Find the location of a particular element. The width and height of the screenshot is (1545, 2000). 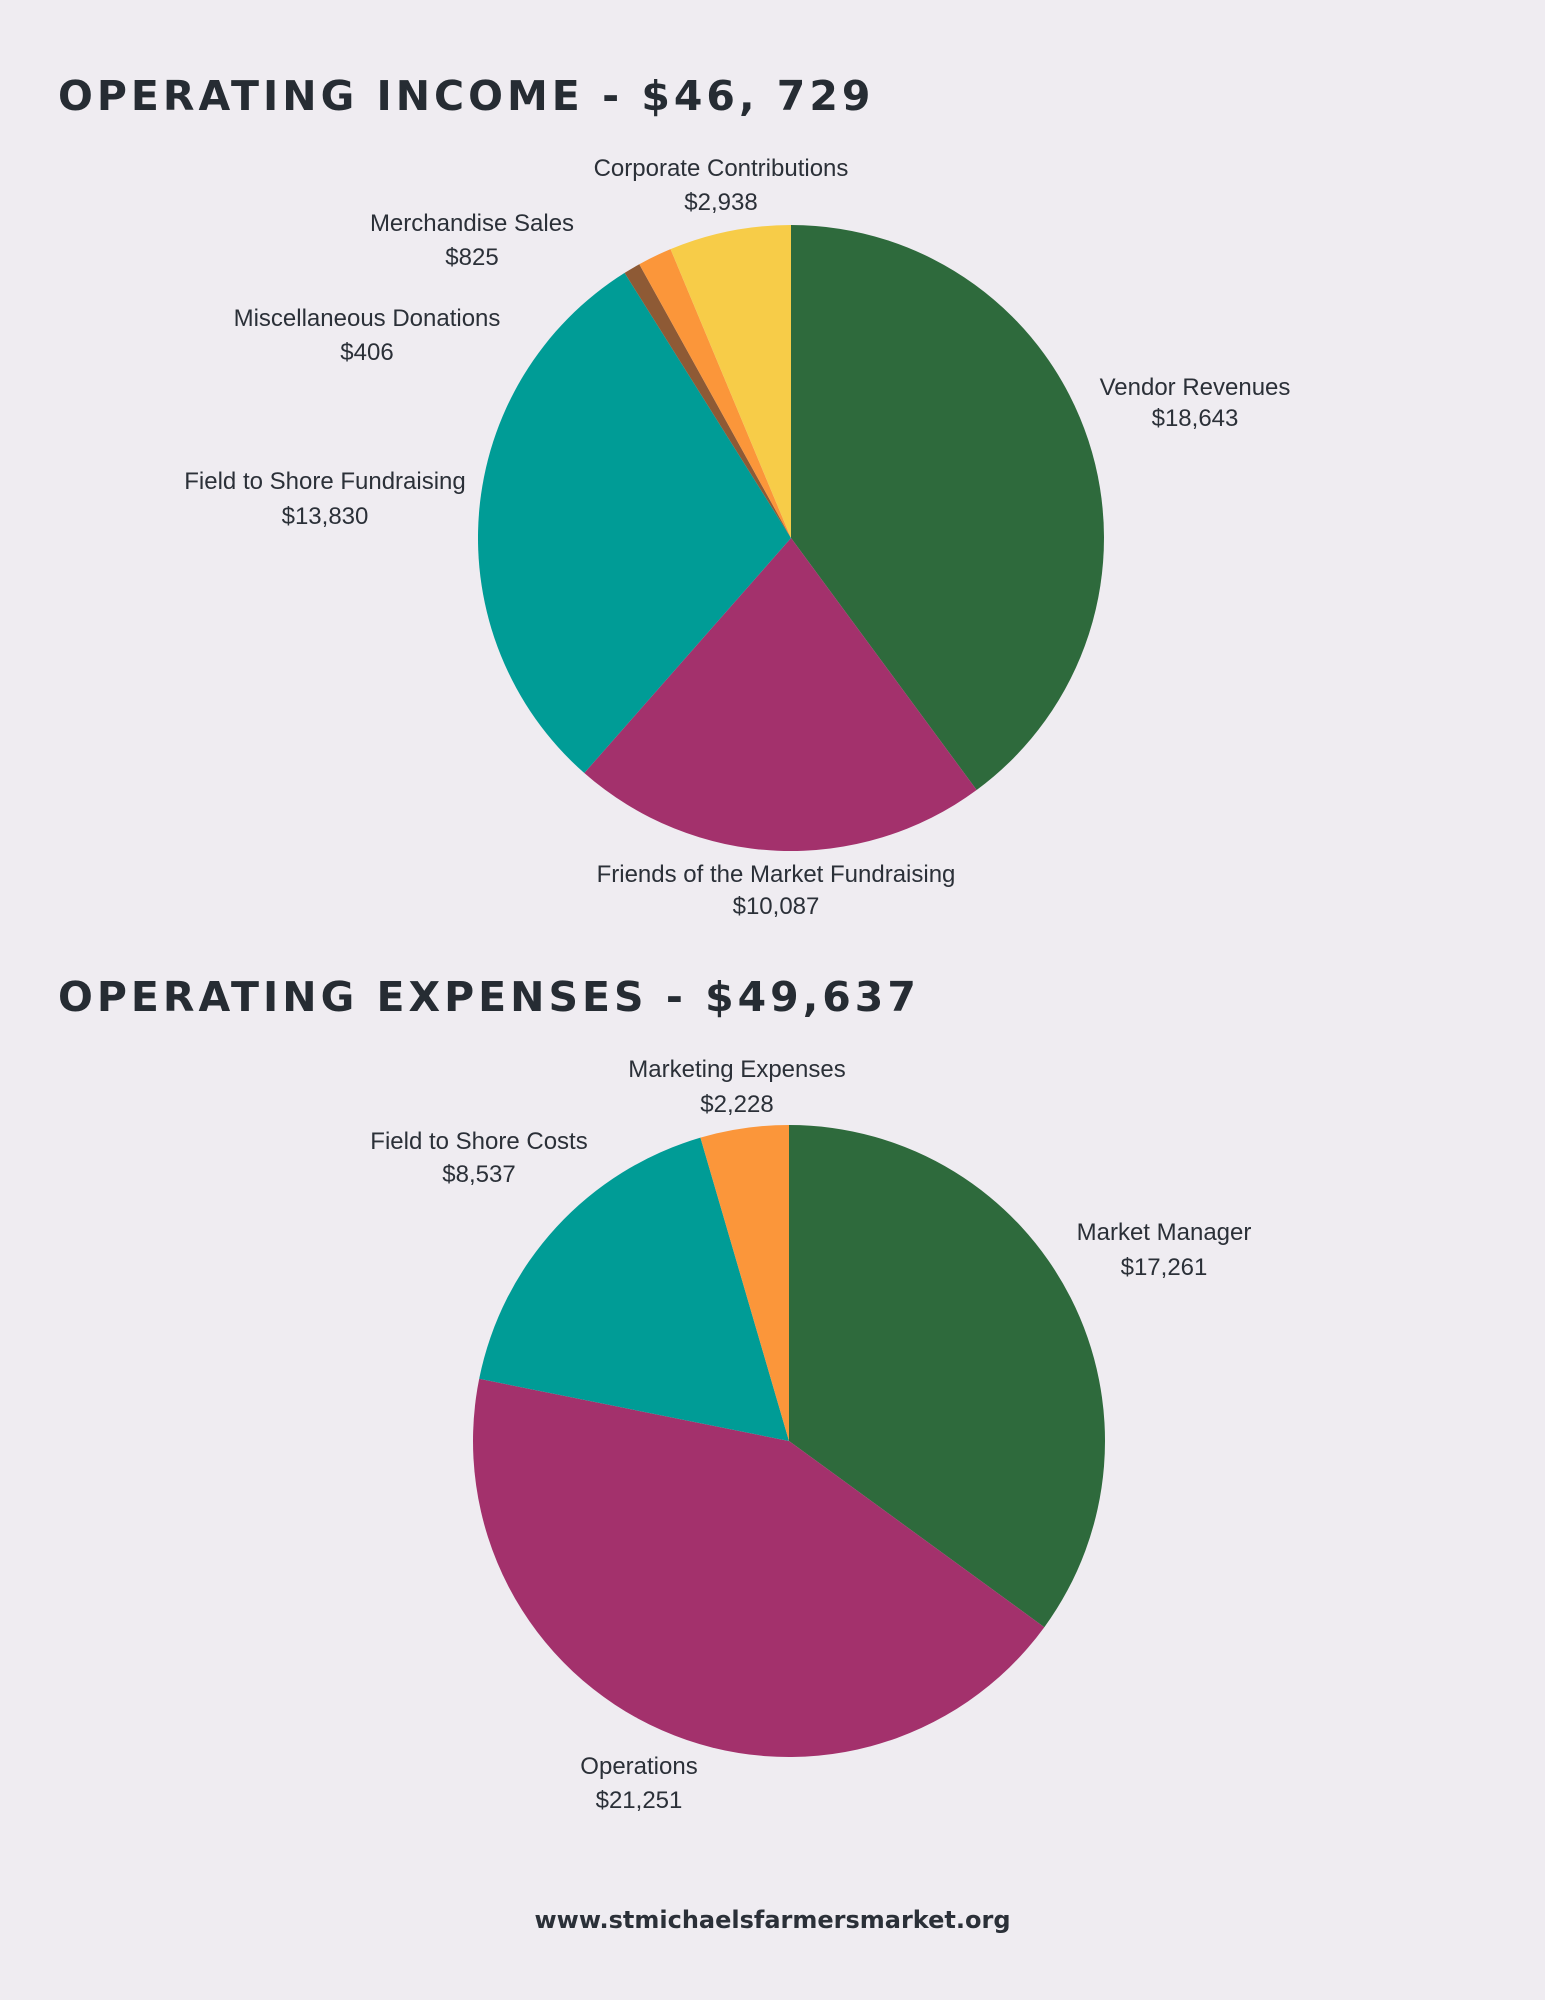

pie-slice-field-to-shore-fundraising is located at coordinates (634, 523).